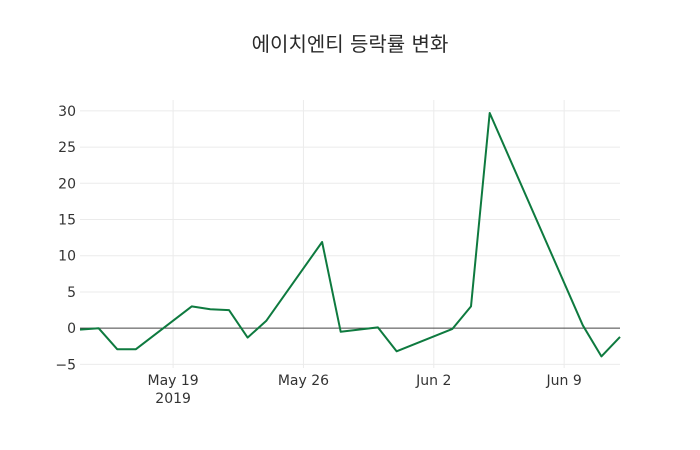 Image resolution: width=700 pixels, height=450 pixels. I want to click on y-tick-label: 15, so click(67, 221).